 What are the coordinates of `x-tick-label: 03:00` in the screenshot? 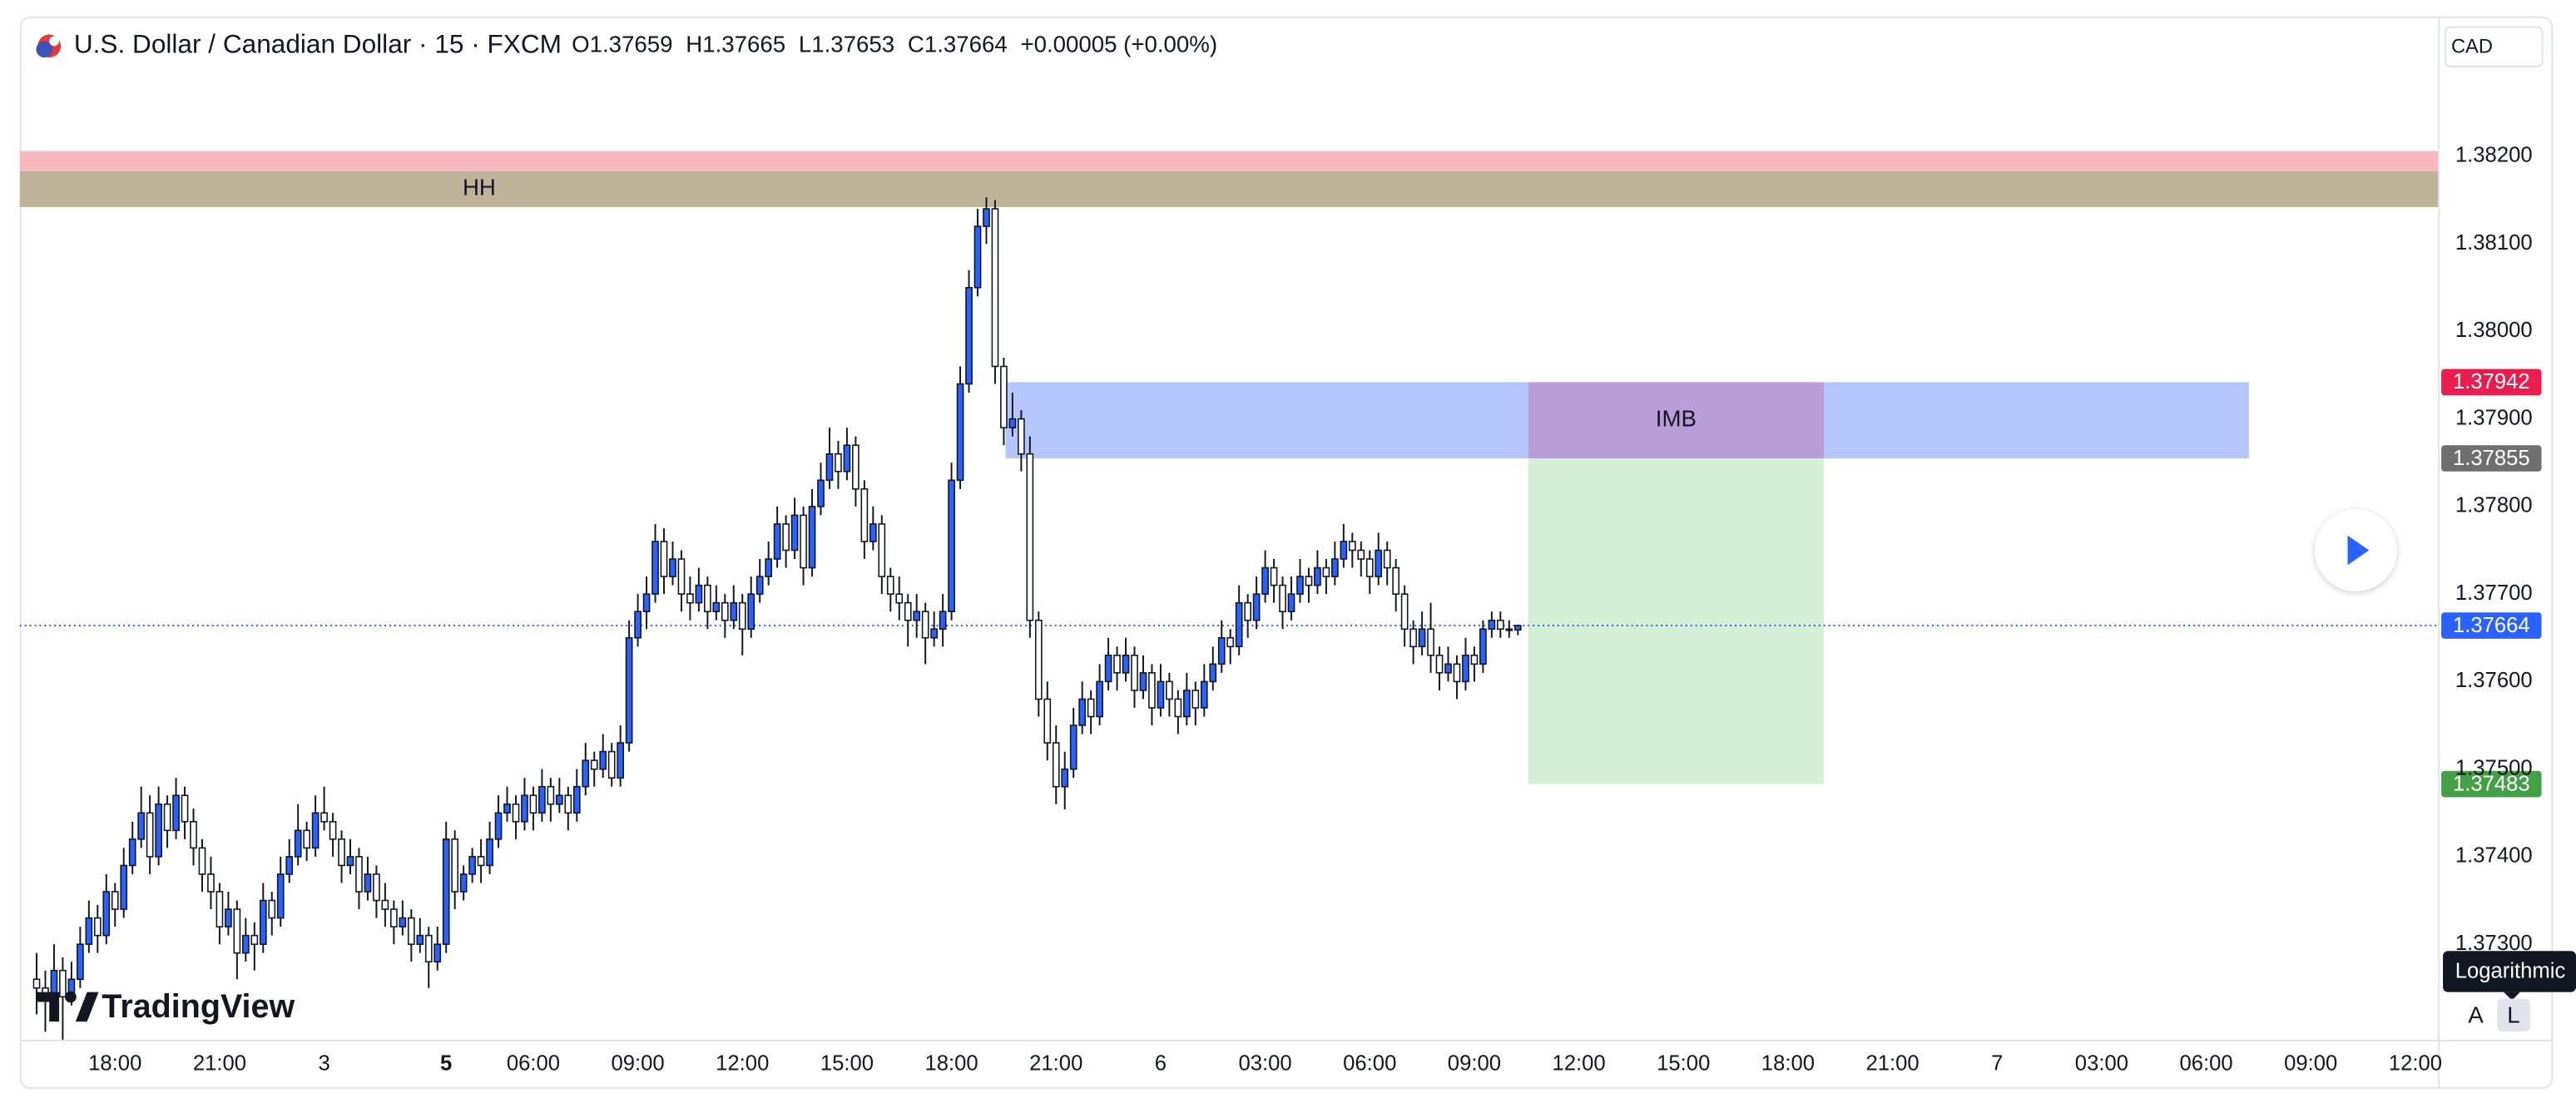 It's located at (1265, 1063).